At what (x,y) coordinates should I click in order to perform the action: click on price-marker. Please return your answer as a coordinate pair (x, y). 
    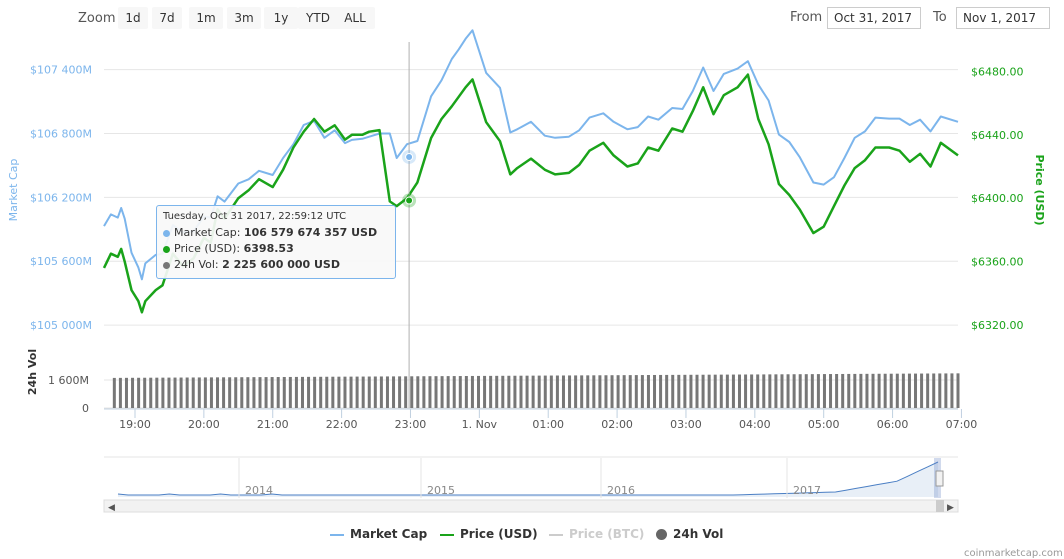
    Looking at the image, I should click on (409, 200).